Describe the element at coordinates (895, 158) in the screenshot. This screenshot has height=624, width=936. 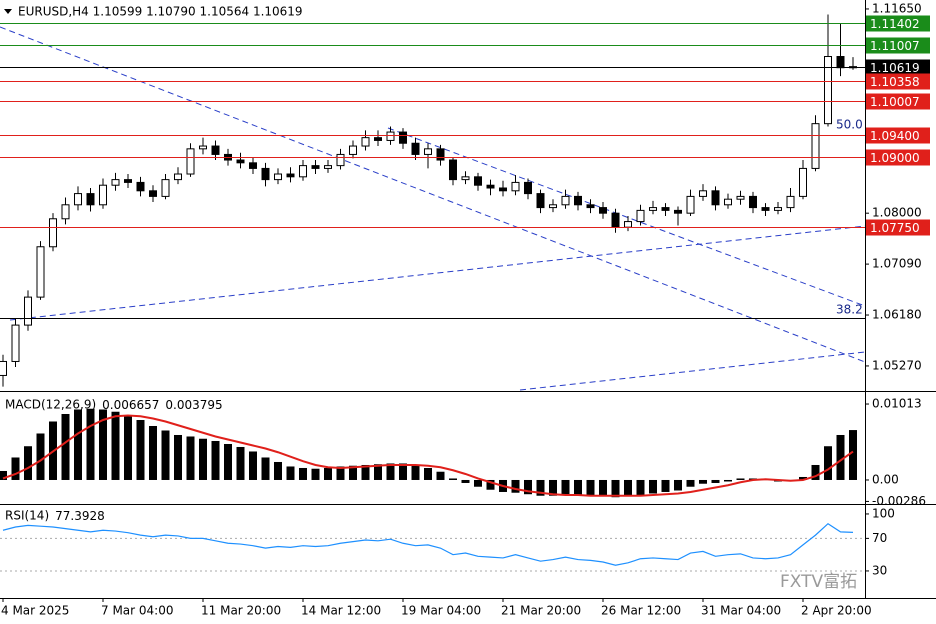
I see `level-label: 1.09000` at that location.